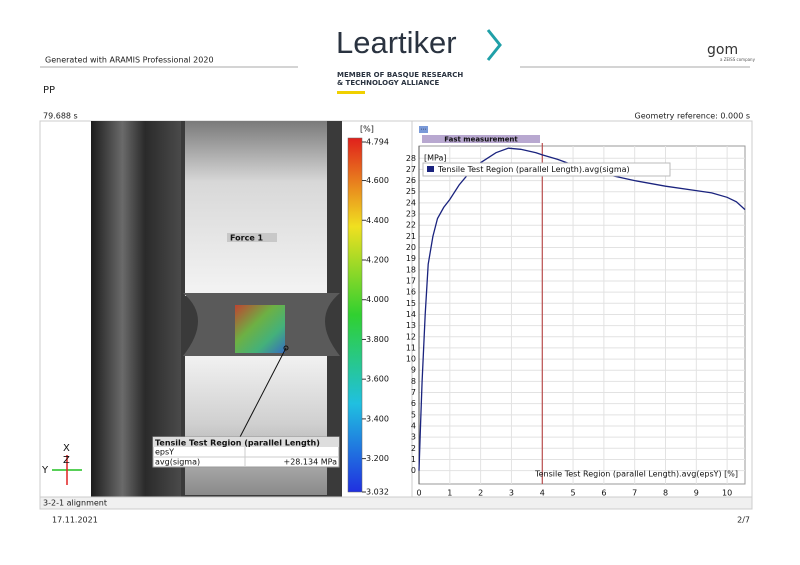 The image size is (800, 565). Describe the element at coordinates (75, 520) in the screenshot. I see `date: 17.11.2021` at that location.